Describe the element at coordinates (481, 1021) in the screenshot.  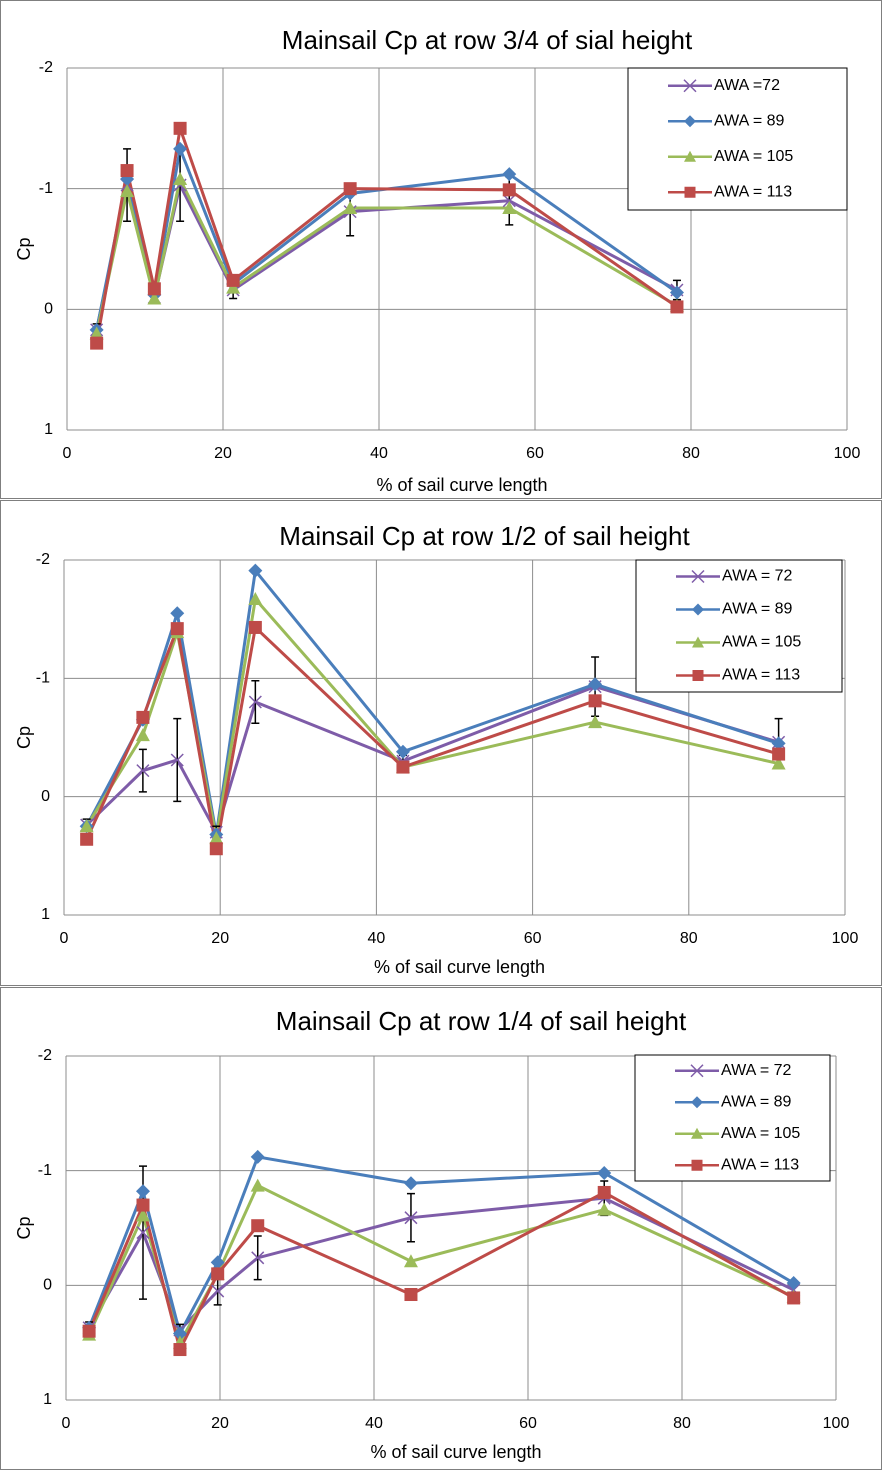
I see `chart-title: Mainsail Cp at row 1/4 of sail height` at that location.